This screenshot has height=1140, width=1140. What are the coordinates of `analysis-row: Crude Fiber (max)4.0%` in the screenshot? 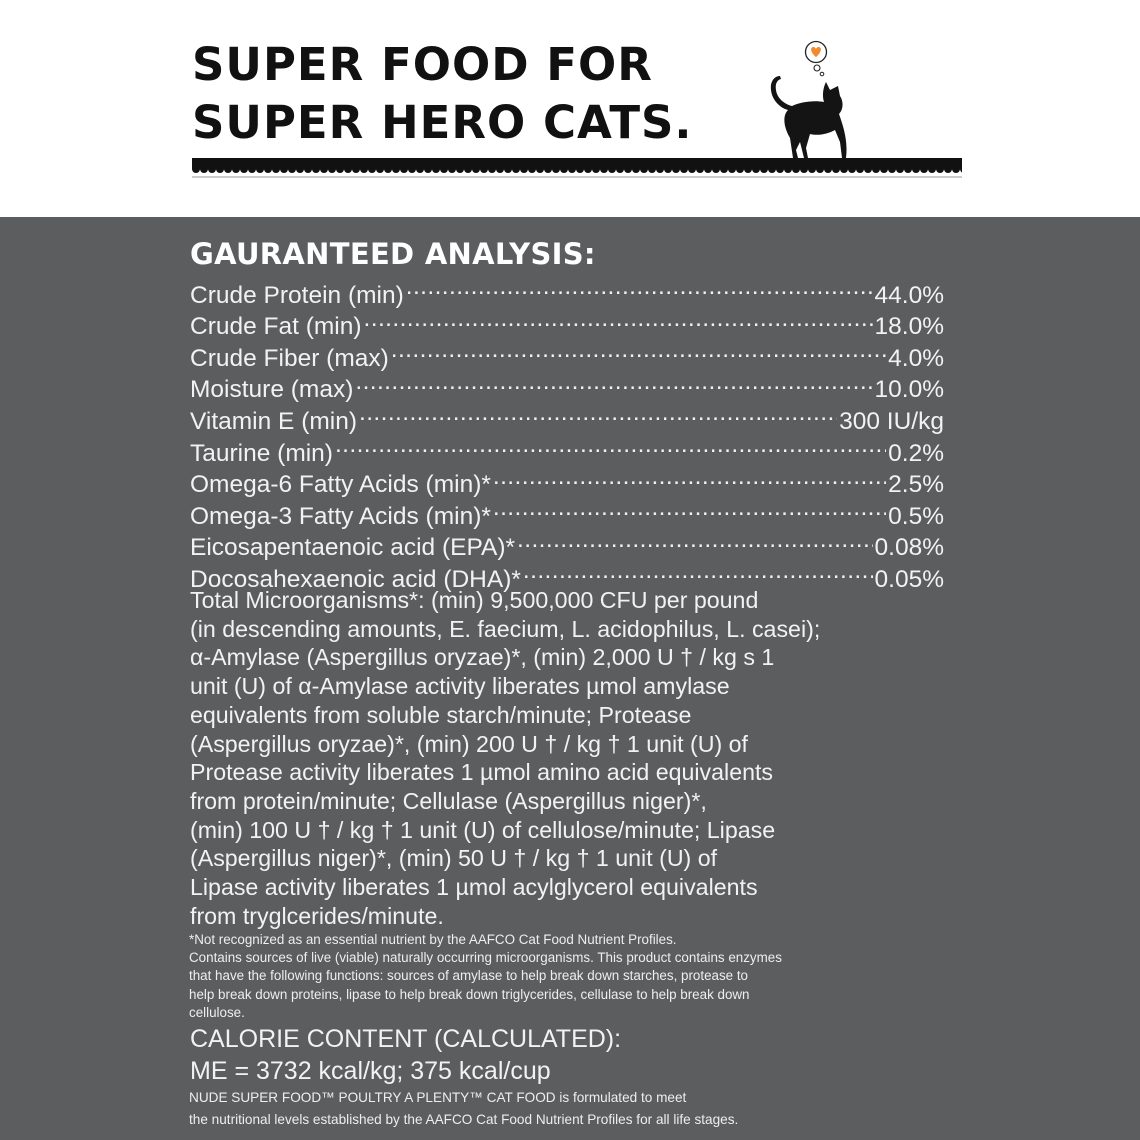 It's located at (567, 353).